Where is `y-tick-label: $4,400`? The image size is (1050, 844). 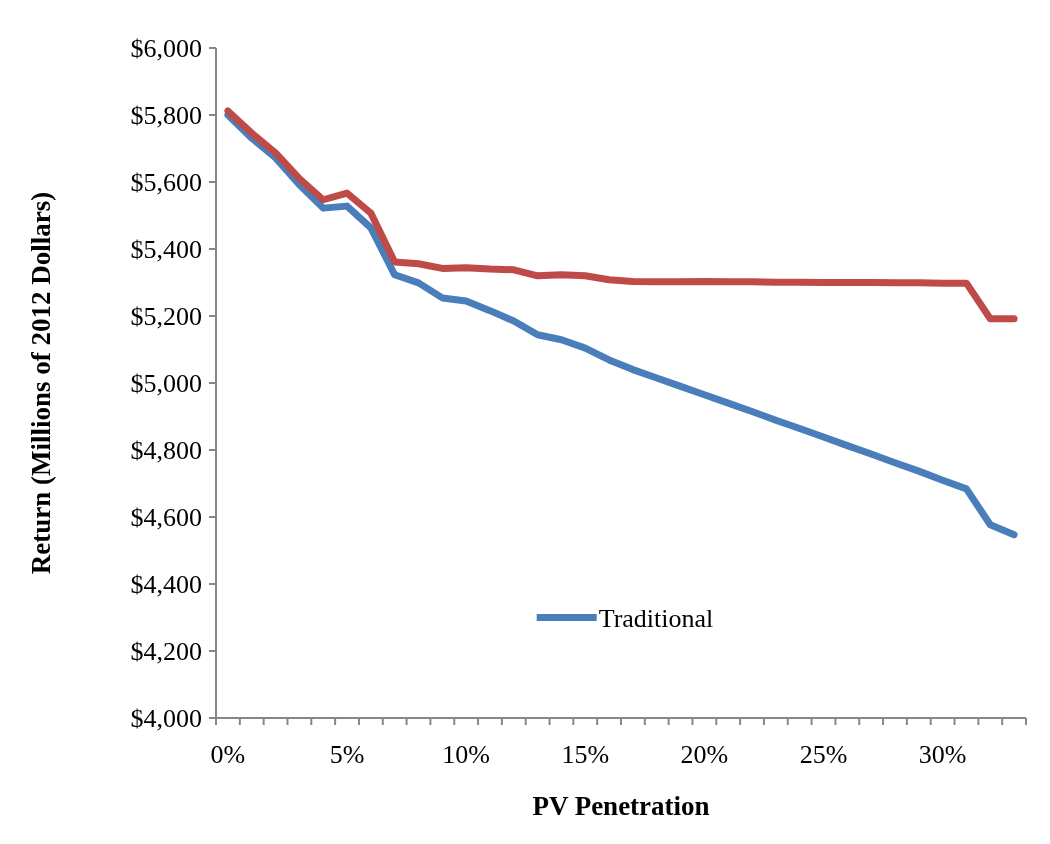
y-tick-label: $4,400 is located at coordinates (166, 585).